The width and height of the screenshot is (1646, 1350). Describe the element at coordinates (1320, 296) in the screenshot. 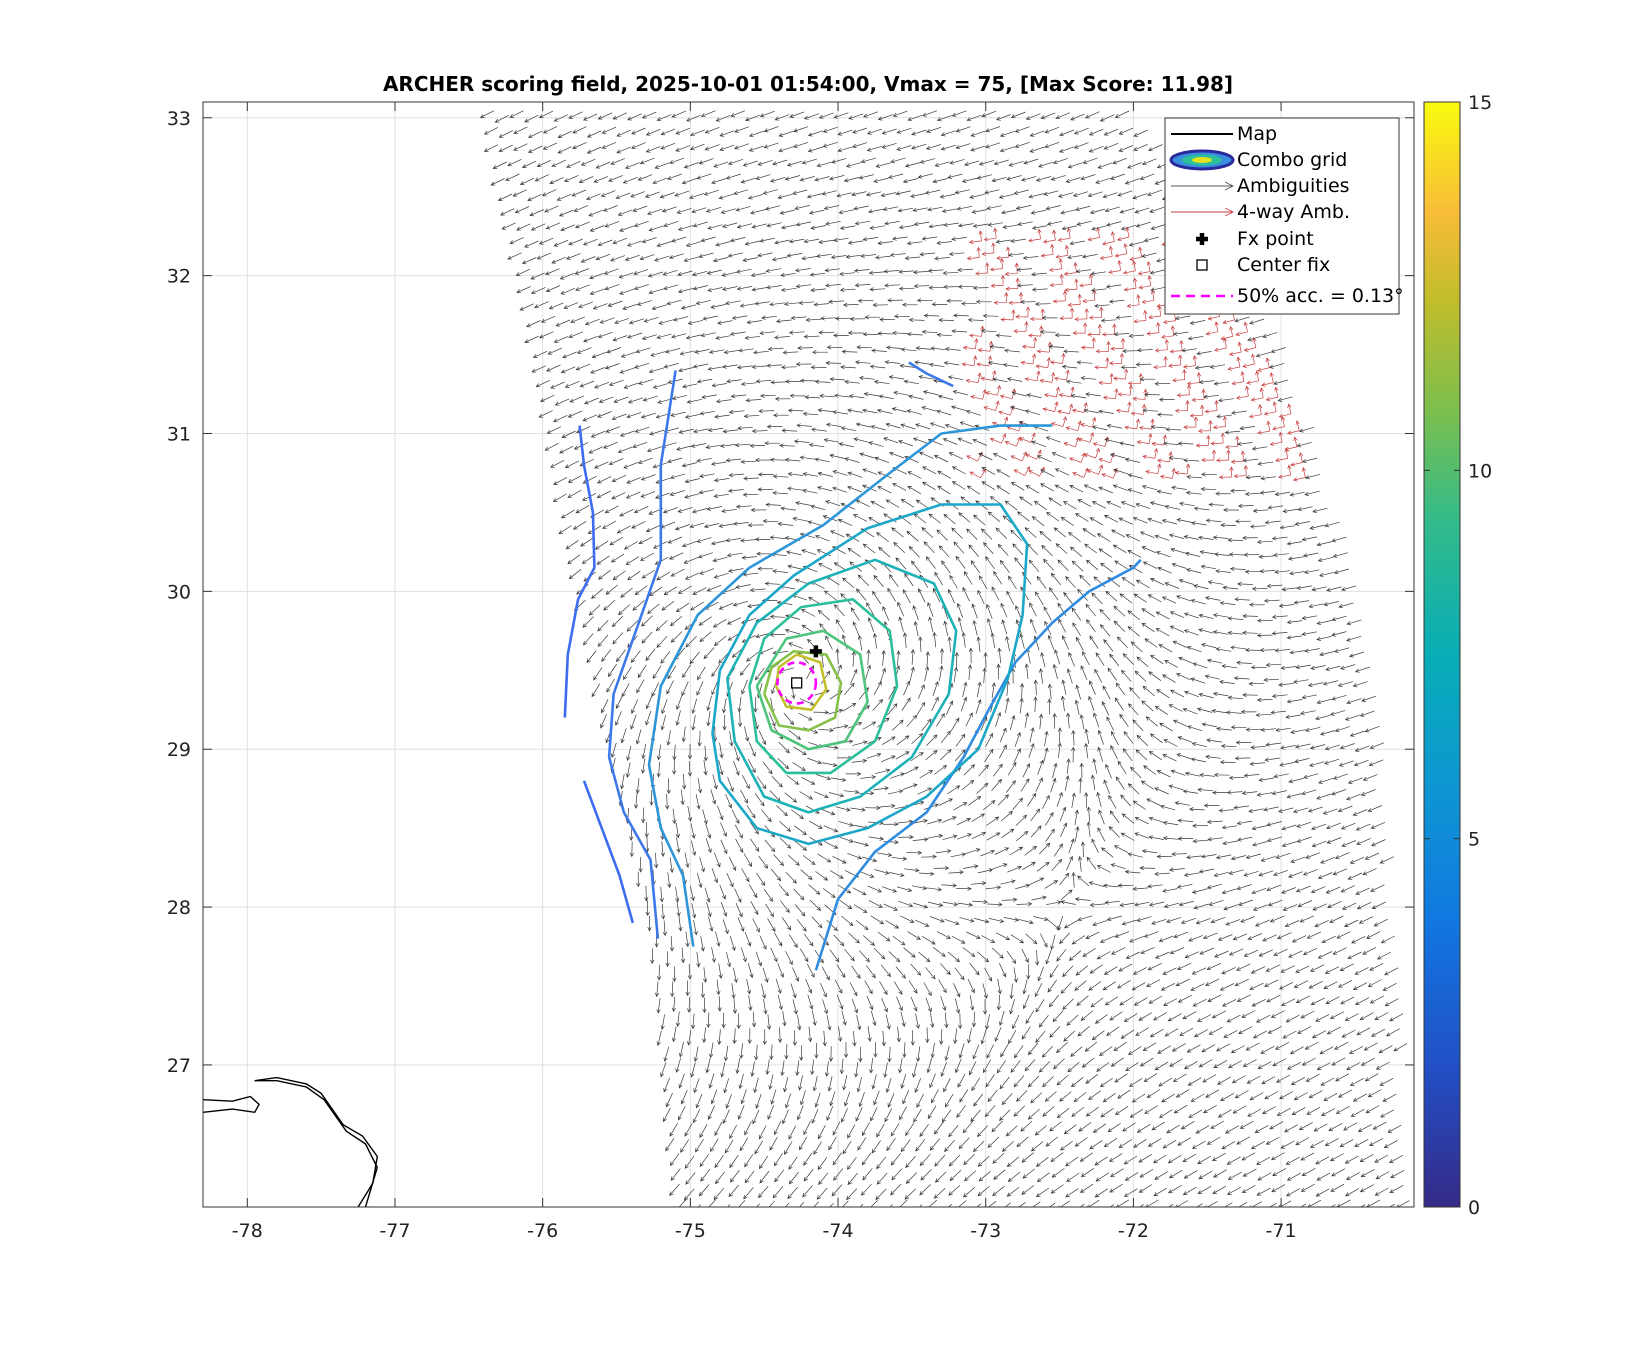

I see `legend-label: 50% acc. = 0.13°` at that location.